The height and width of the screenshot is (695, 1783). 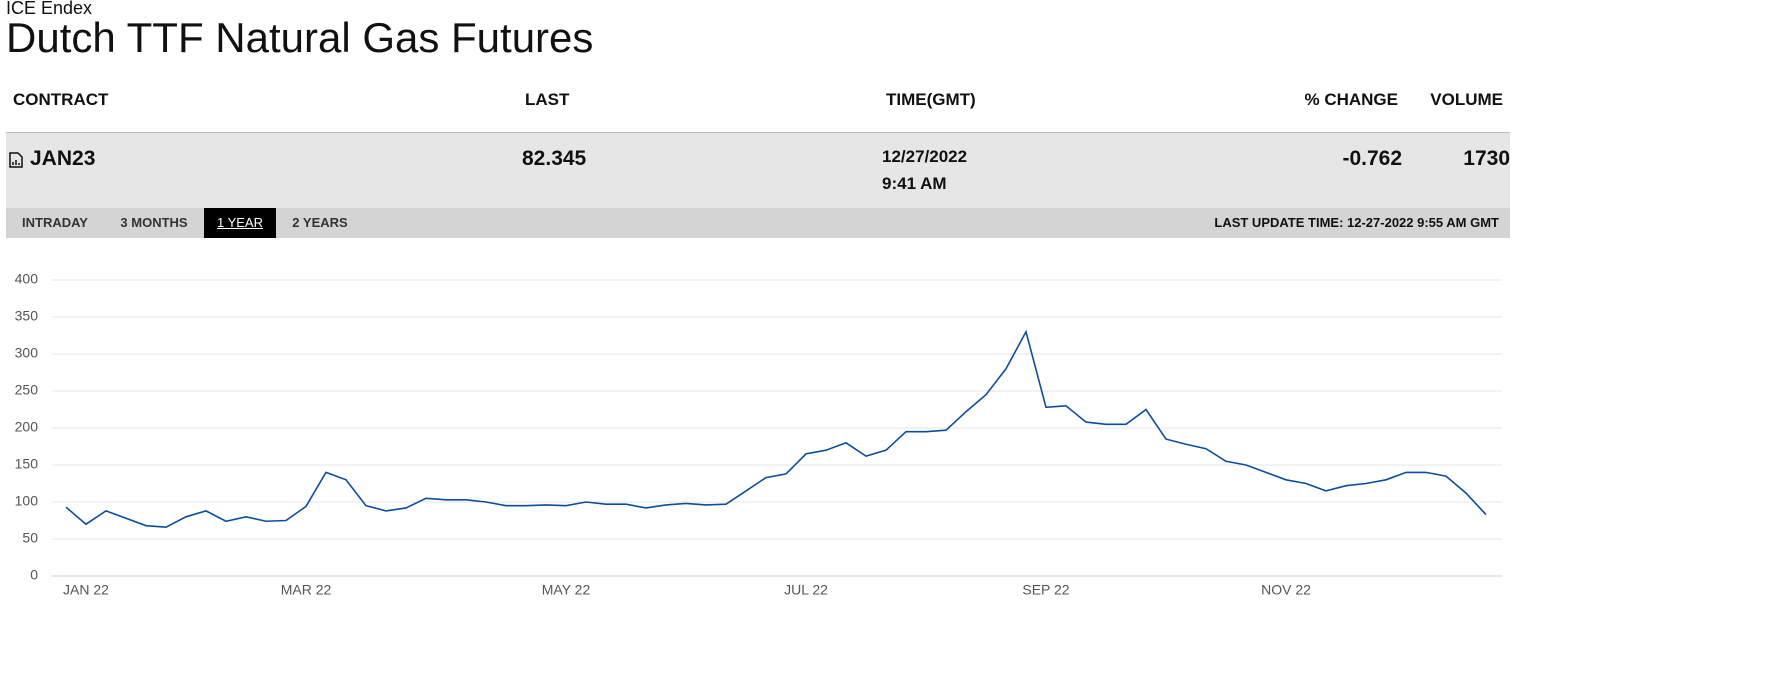 I want to click on tab: 3 MONTHS, so click(x=154, y=222).